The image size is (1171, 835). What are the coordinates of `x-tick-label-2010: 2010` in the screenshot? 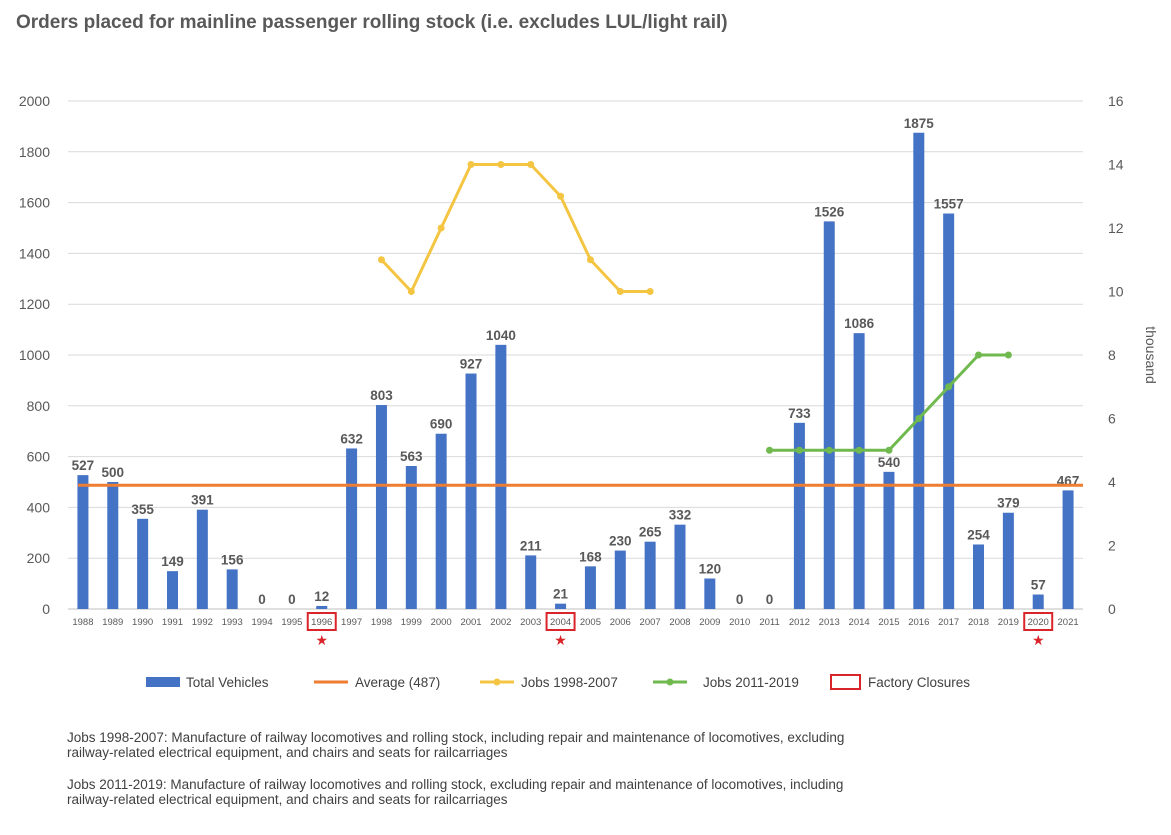 It's located at (739, 622).